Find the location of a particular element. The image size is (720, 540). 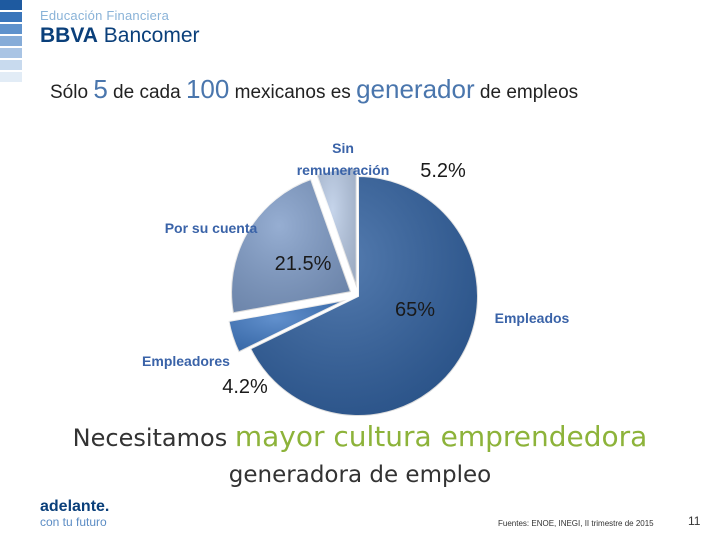

headline-num1: 5 is located at coordinates (100, 89).